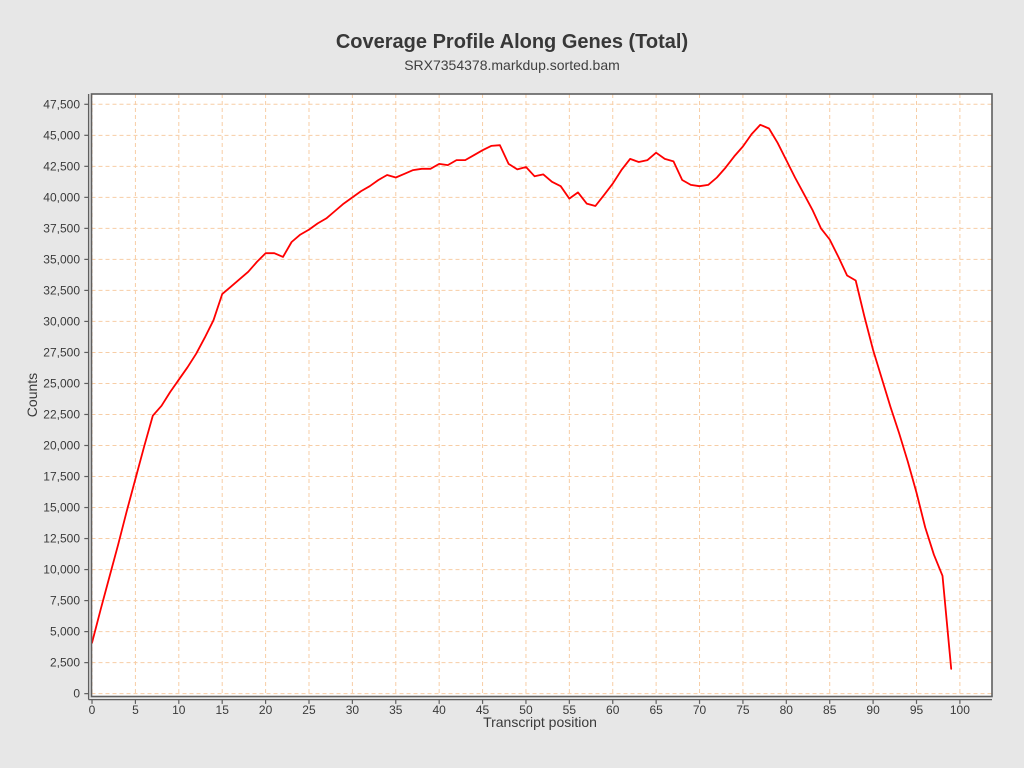 This screenshot has width=1024, height=768. What do you see at coordinates (61, 414) in the screenshot?
I see `y-tick-label: 22,500` at bounding box center [61, 414].